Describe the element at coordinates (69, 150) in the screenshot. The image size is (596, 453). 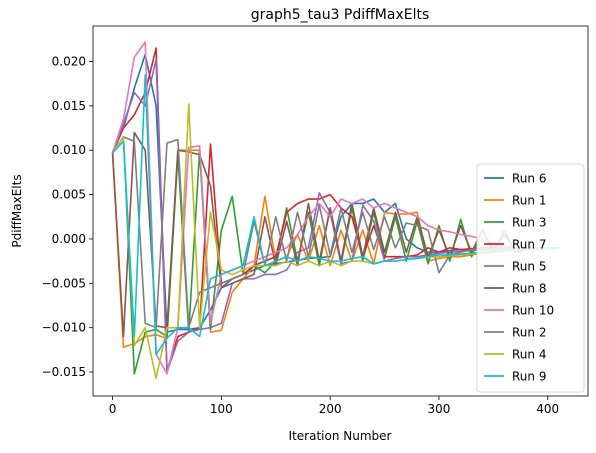
I see `y-tick-label: 0.010` at that location.